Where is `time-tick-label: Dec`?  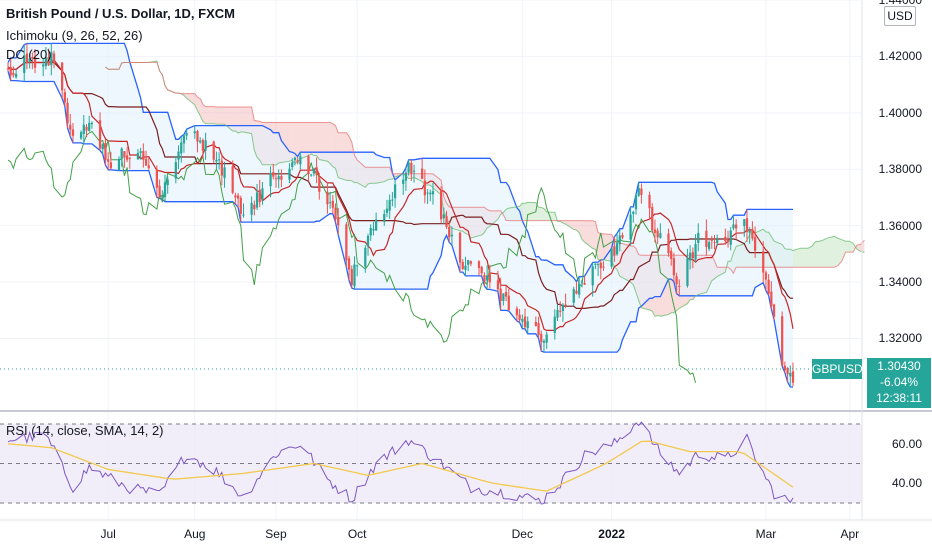 time-tick-label: Dec is located at coordinates (522, 534).